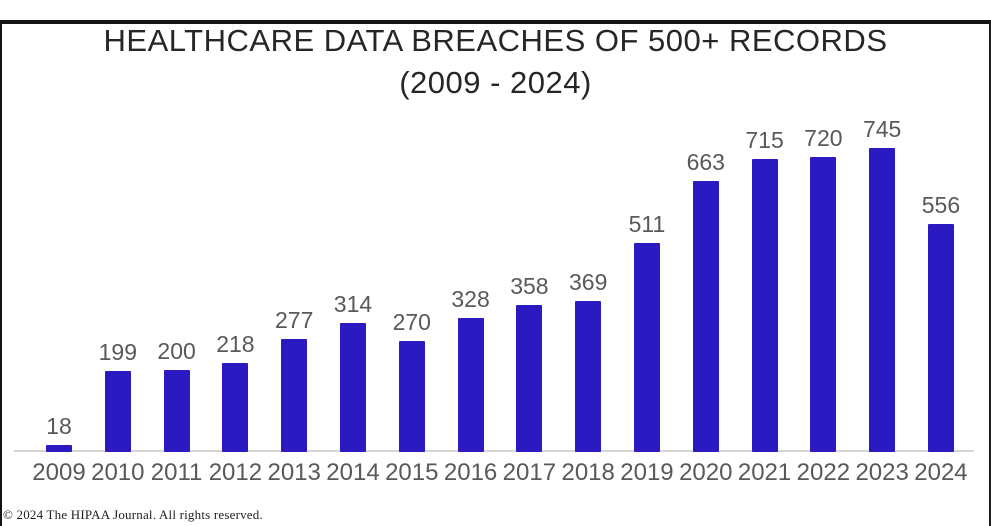 The height and width of the screenshot is (526, 991). I want to click on bar-2013, so click(294, 395).